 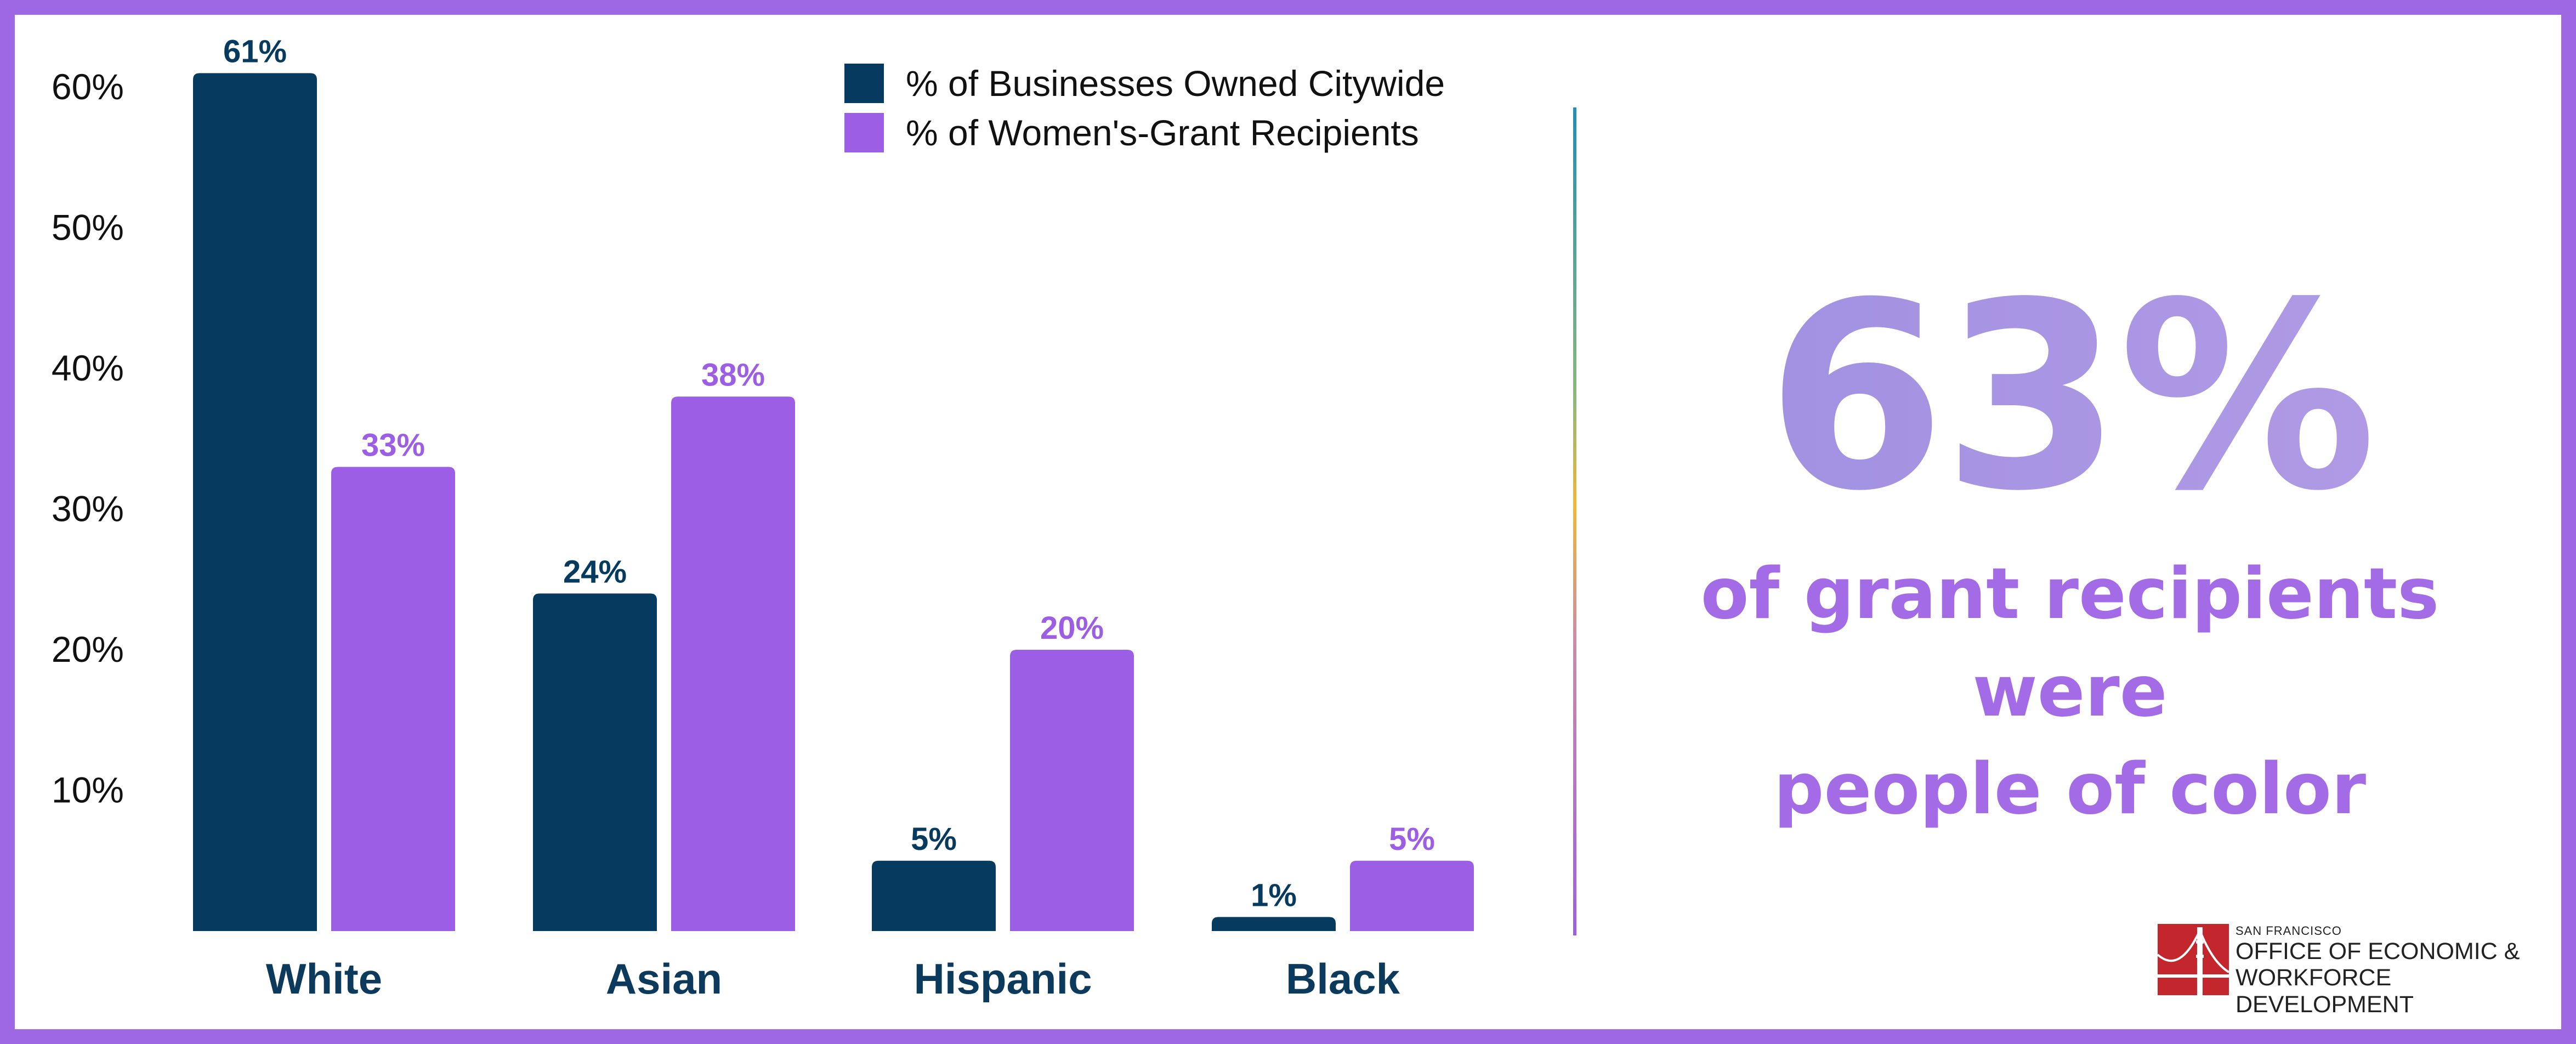 I want to click on bar-hispanic-series2, so click(x=1072, y=791).